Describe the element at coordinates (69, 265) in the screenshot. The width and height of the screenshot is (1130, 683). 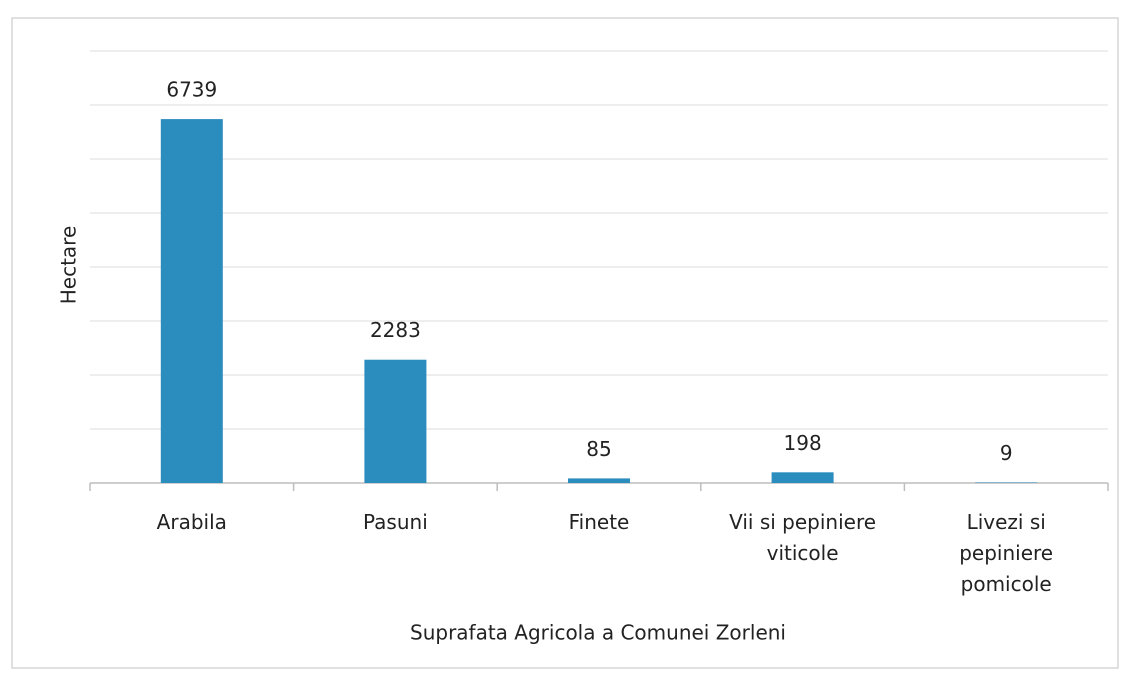
I see `y-axis-title: Hectare` at that location.